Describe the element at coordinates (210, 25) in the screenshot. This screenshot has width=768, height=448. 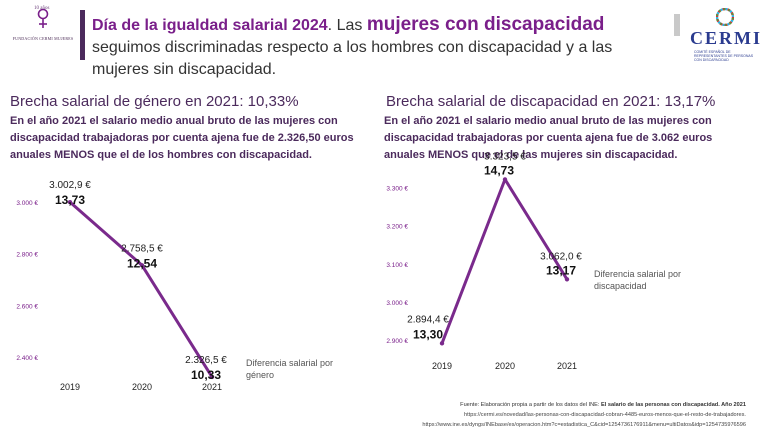
I see `title-highlight: Día de la igualdad salarial 2024` at that location.